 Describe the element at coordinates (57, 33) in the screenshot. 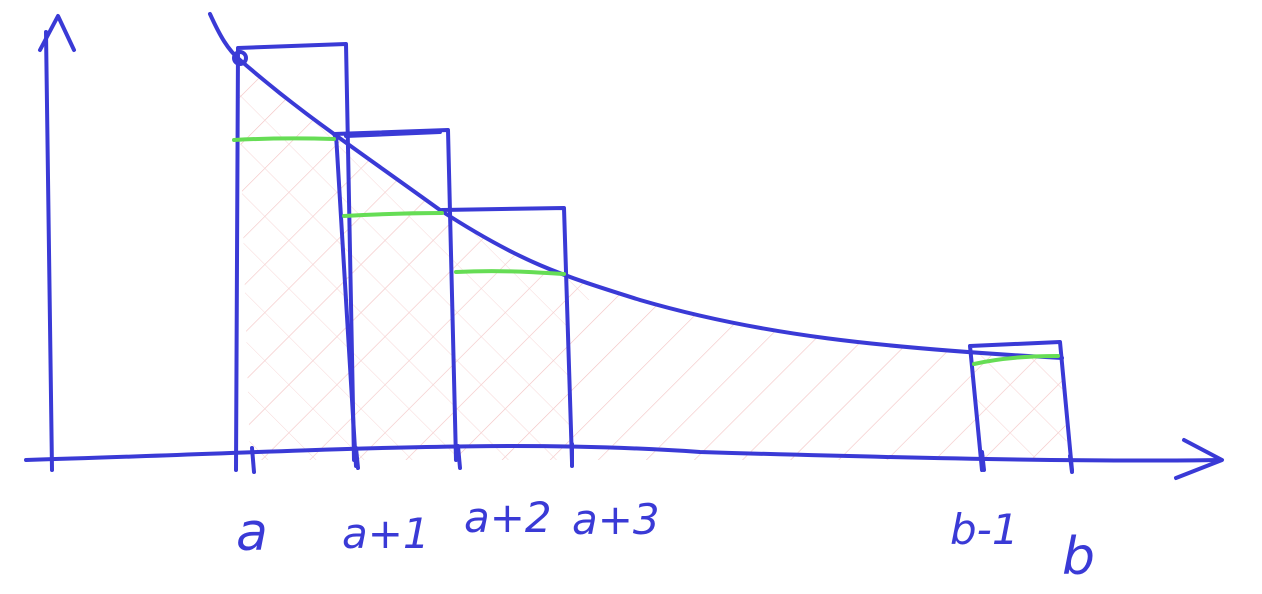

I see `y-axis-arrowhead` at that location.